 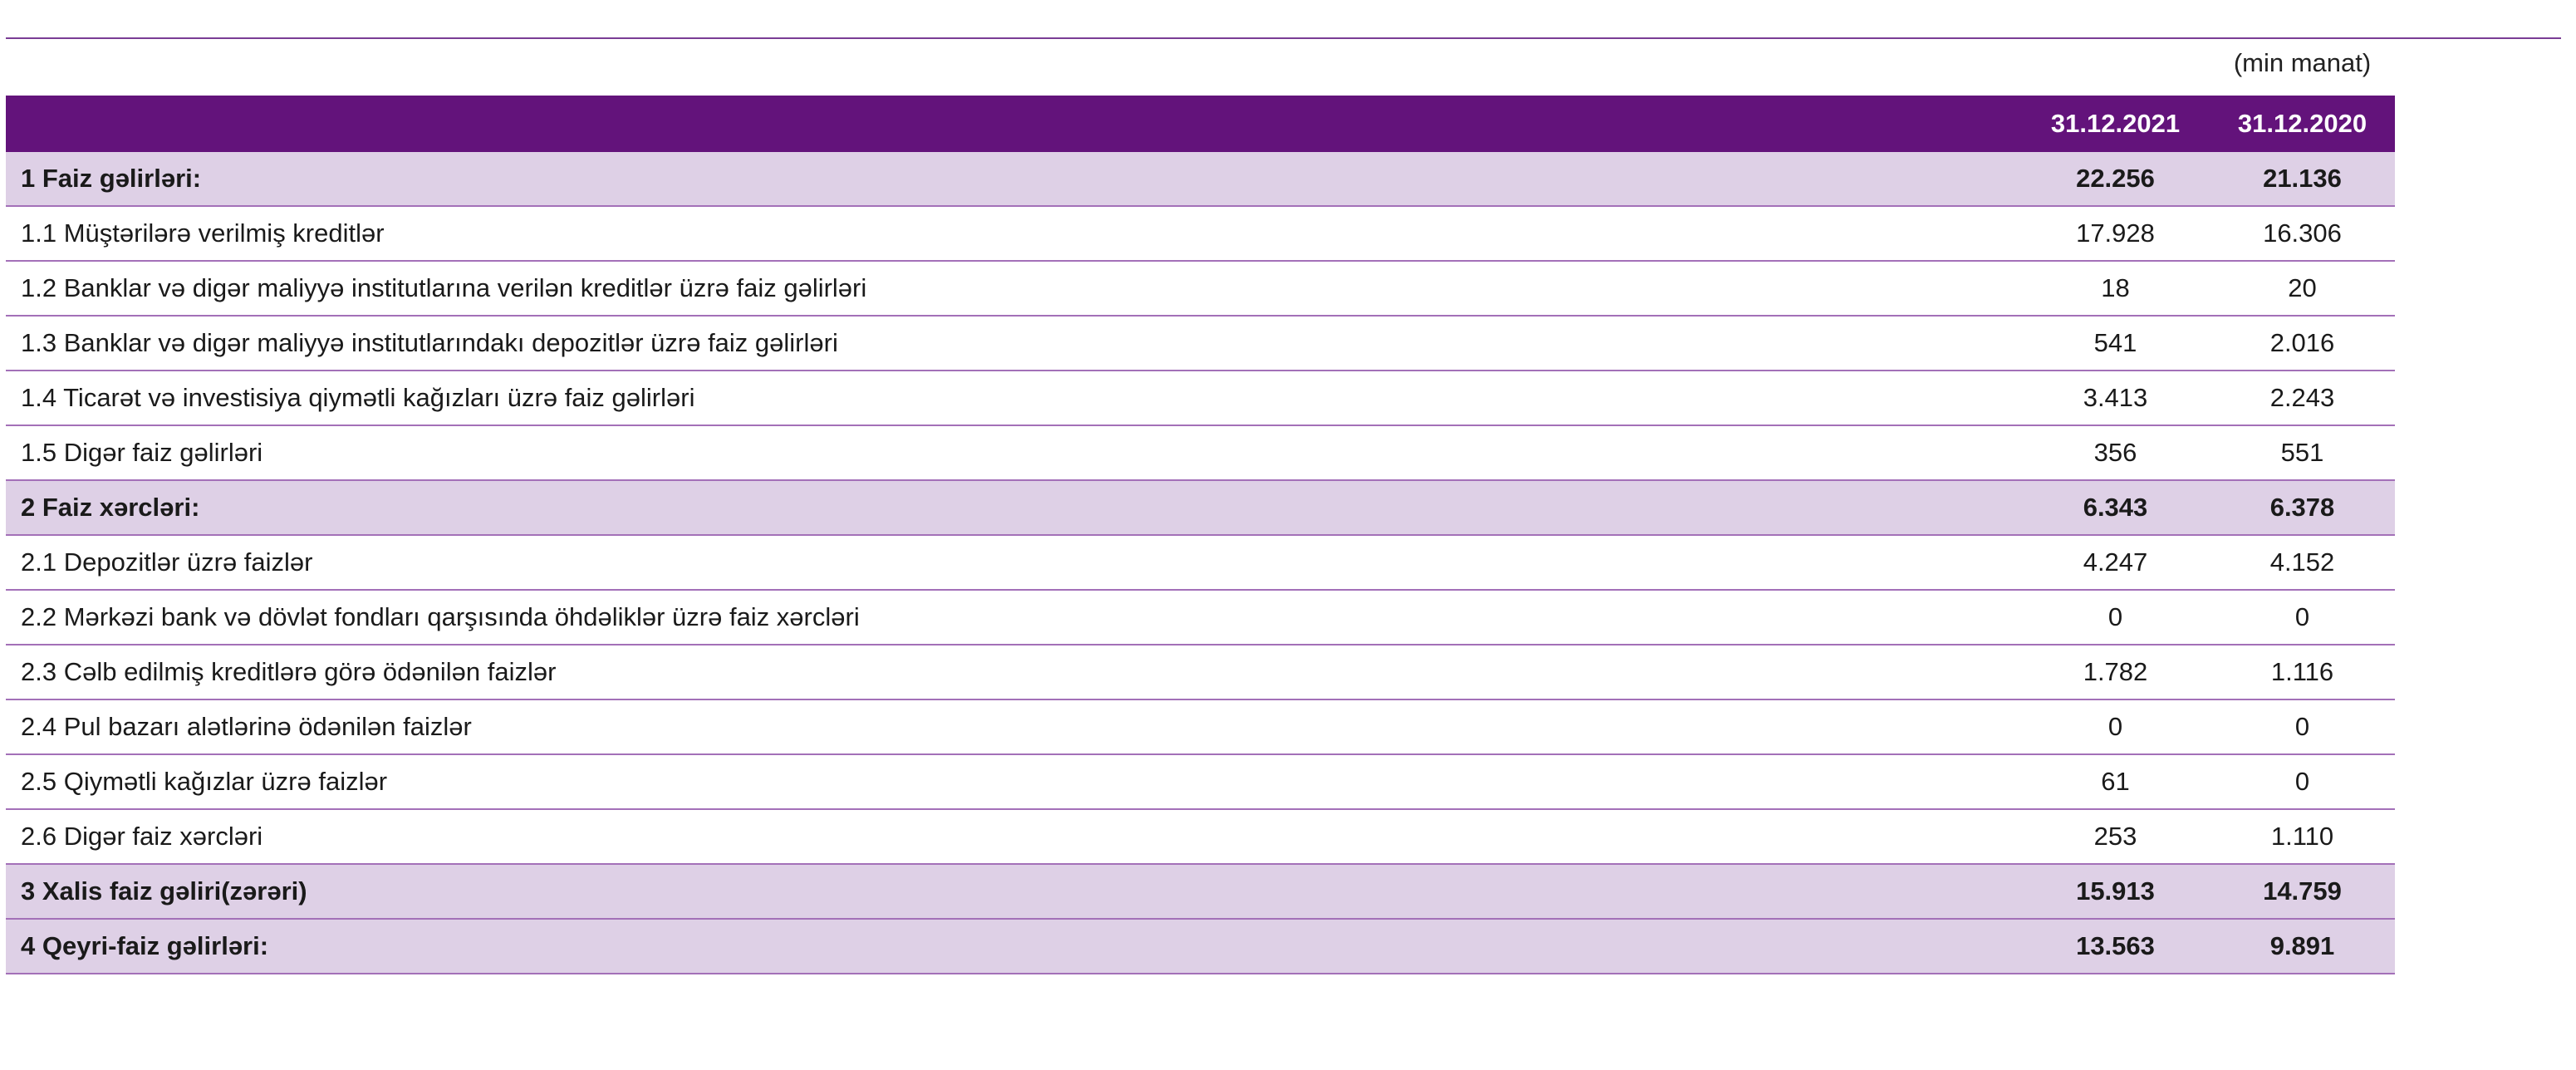 What do you see at coordinates (1013, 782) in the screenshot?
I see `row-label: 2.5 Qiymətli kağızlar üzrə faizlər` at bounding box center [1013, 782].